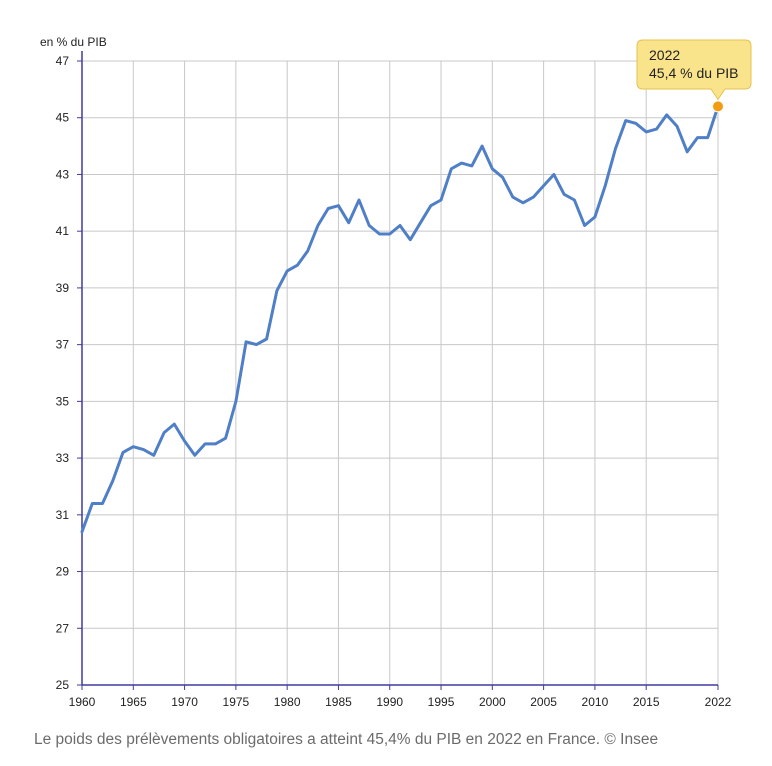  What do you see at coordinates (184, 702) in the screenshot?
I see `x-tick-label: 1970` at bounding box center [184, 702].